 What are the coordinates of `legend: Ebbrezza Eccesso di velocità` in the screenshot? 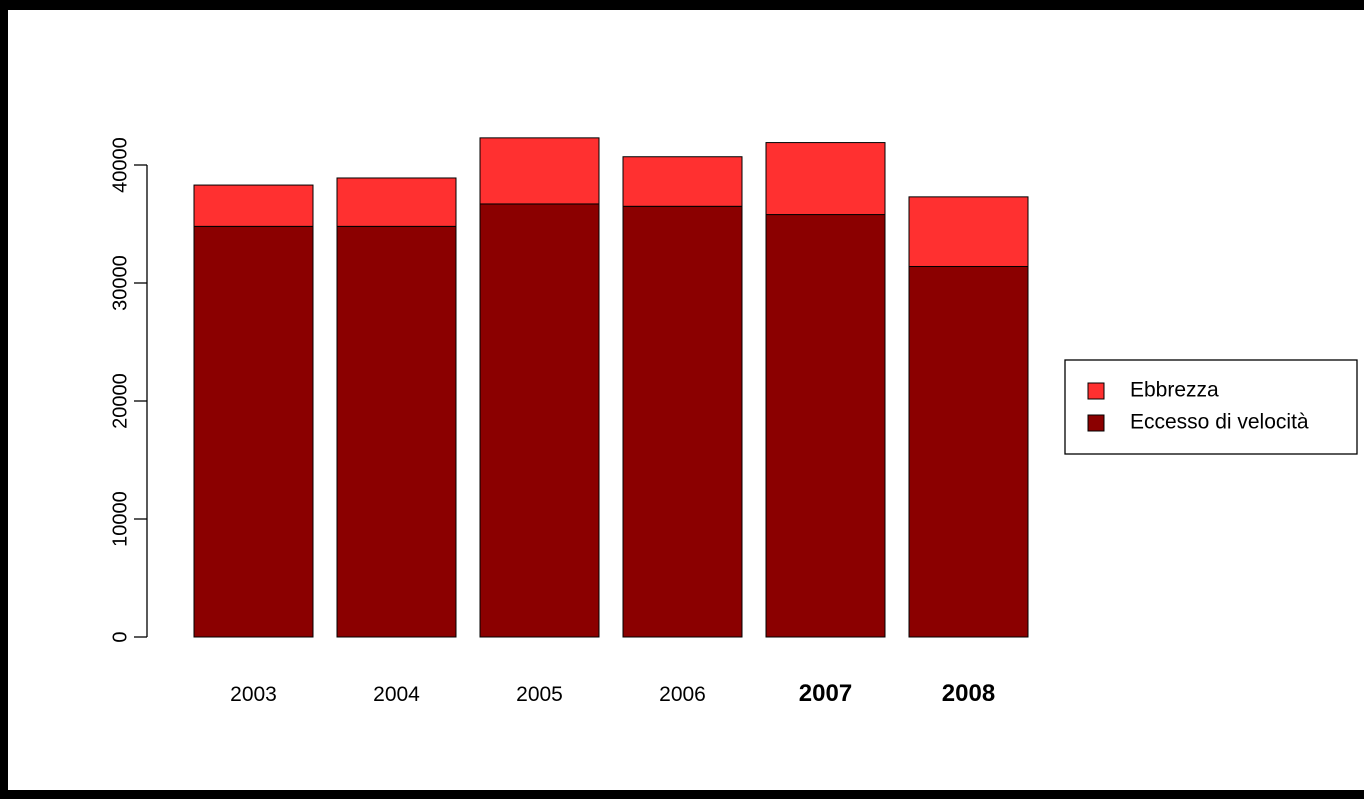 It's located at (1211, 407).